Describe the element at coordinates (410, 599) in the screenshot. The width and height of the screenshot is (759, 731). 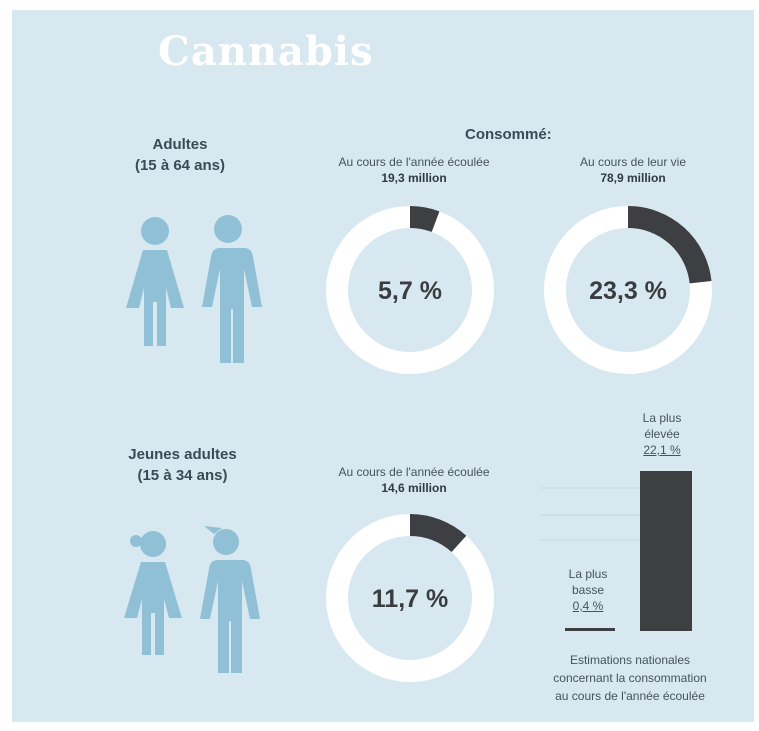
I see `donut_young_year-value-label: 11,7 %` at that location.